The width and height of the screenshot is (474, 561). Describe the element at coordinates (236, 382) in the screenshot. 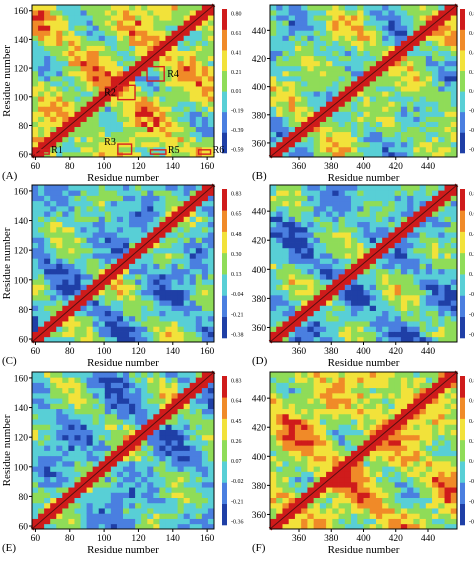

I see `colorbar-tick-label: 0.83` at that location.